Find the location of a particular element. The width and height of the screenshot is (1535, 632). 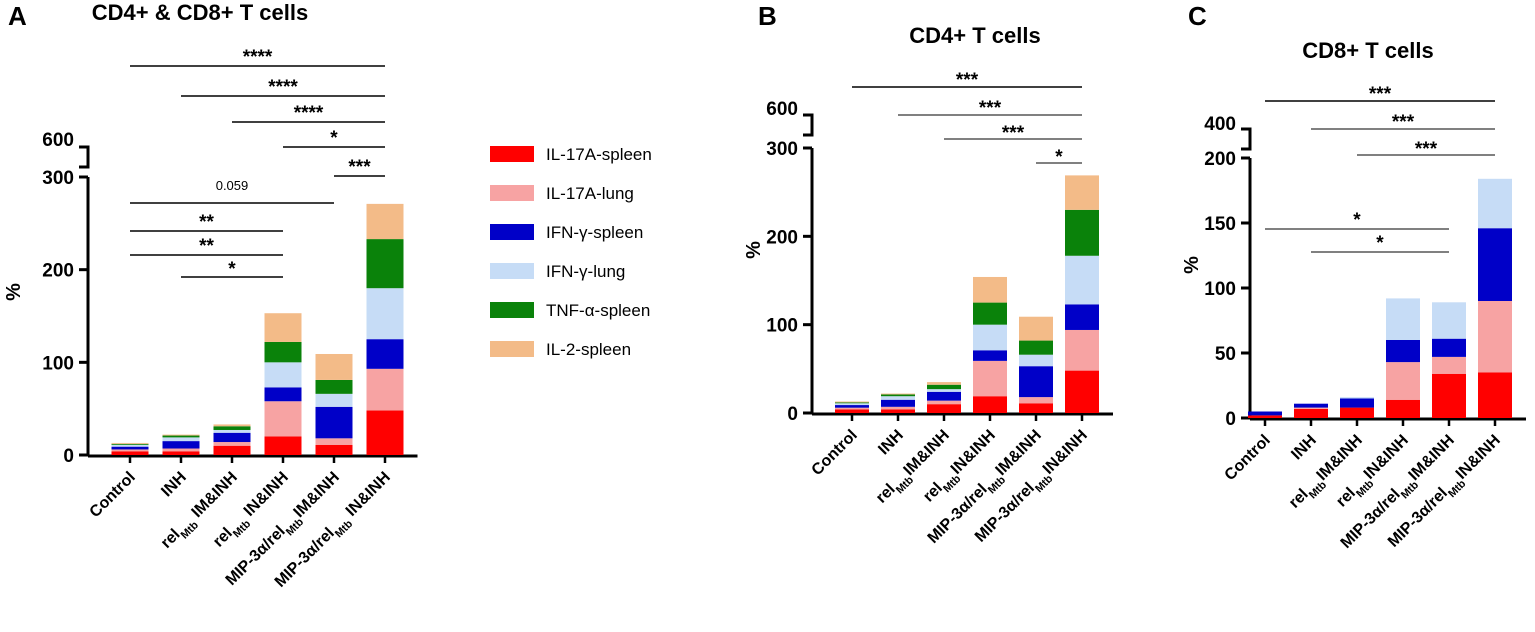

y-tick-label: 150 is located at coordinates (1220, 224).